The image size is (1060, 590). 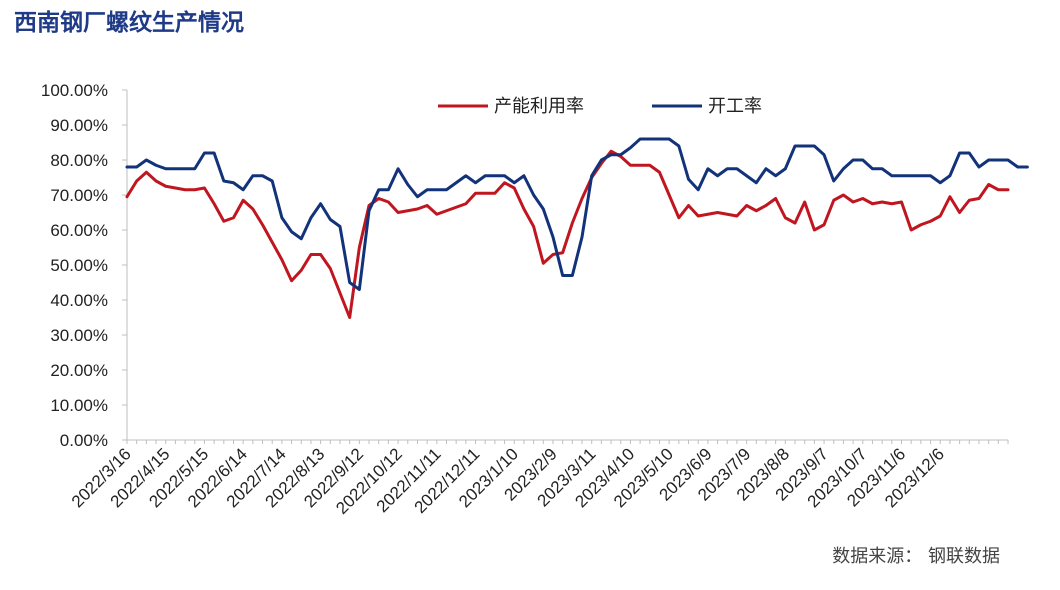 What do you see at coordinates (600, 106) in the screenshot?
I see `legend: 产能利用率 开工率` at bounding box center [600, 106].